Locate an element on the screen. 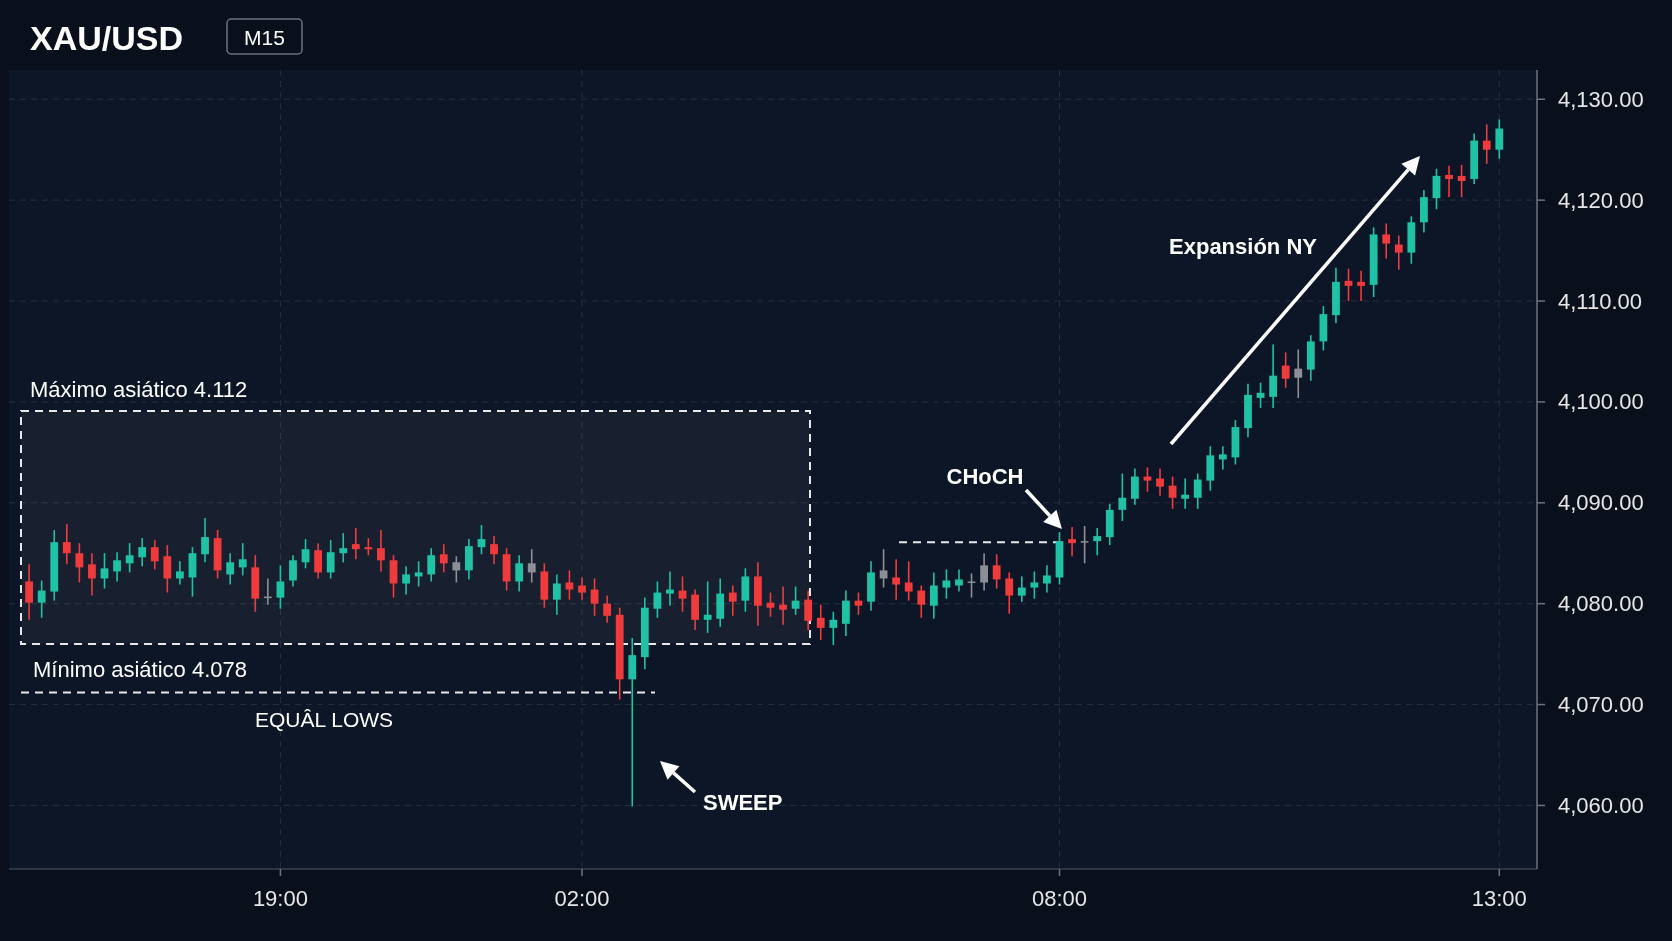  y-tick-label: 4,060.00 is located at coordinates (1601, 805).